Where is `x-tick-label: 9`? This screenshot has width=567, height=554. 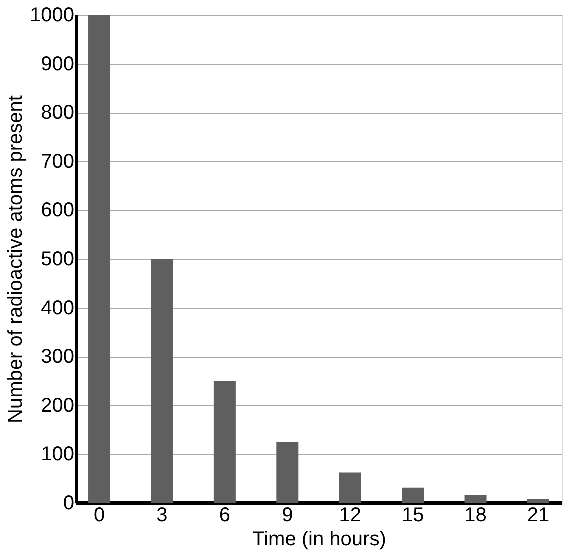 x-tick-label: 9 is located at coordinates (288, 515).